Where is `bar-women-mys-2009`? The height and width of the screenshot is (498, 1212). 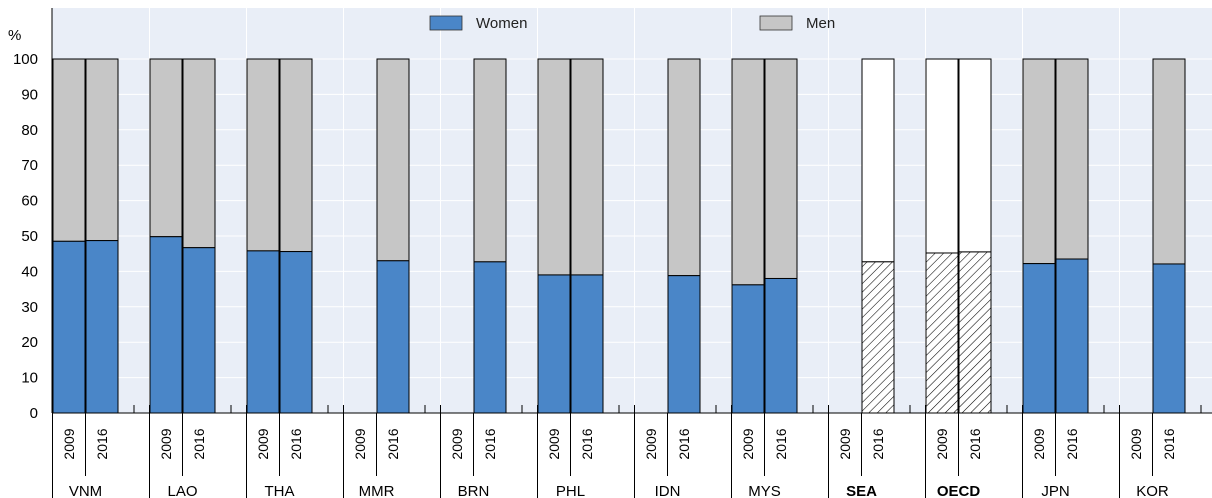 bar-women-mys-2009 is located at coordinates (748, 349).